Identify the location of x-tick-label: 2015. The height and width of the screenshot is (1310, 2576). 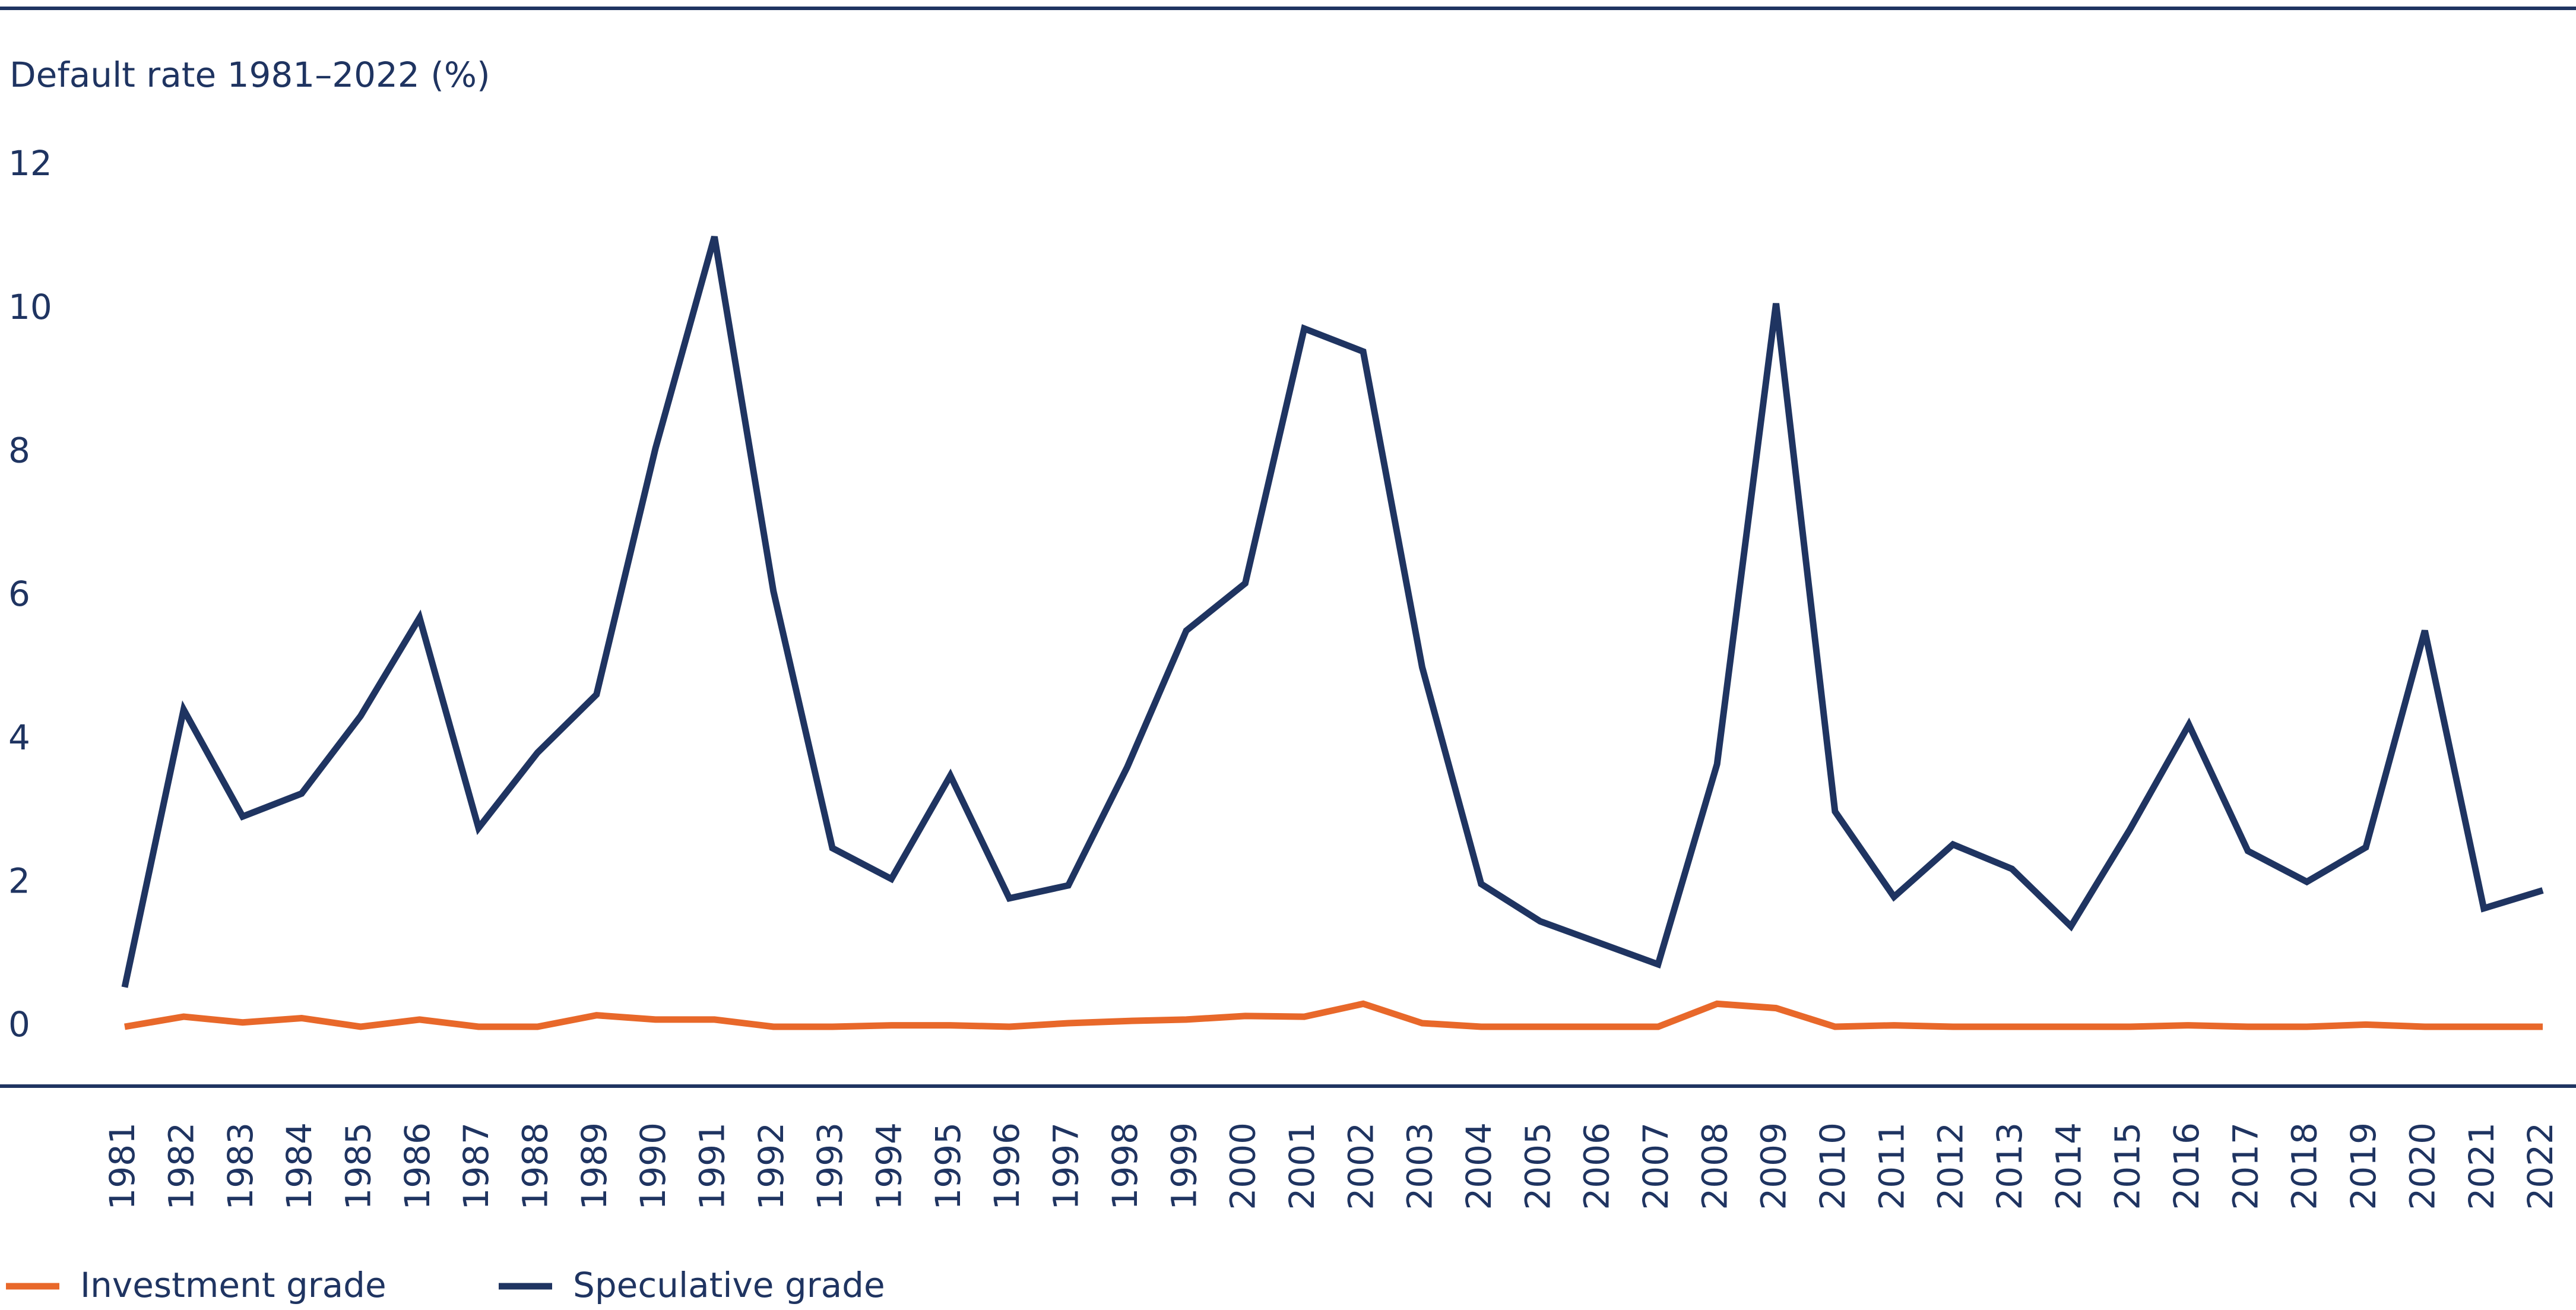
(2128, 1166).